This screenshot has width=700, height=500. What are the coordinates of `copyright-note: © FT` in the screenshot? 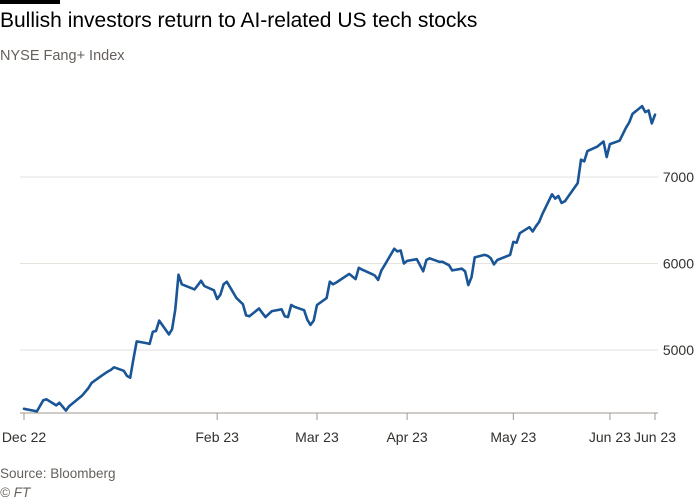 It's located at (15, 492).